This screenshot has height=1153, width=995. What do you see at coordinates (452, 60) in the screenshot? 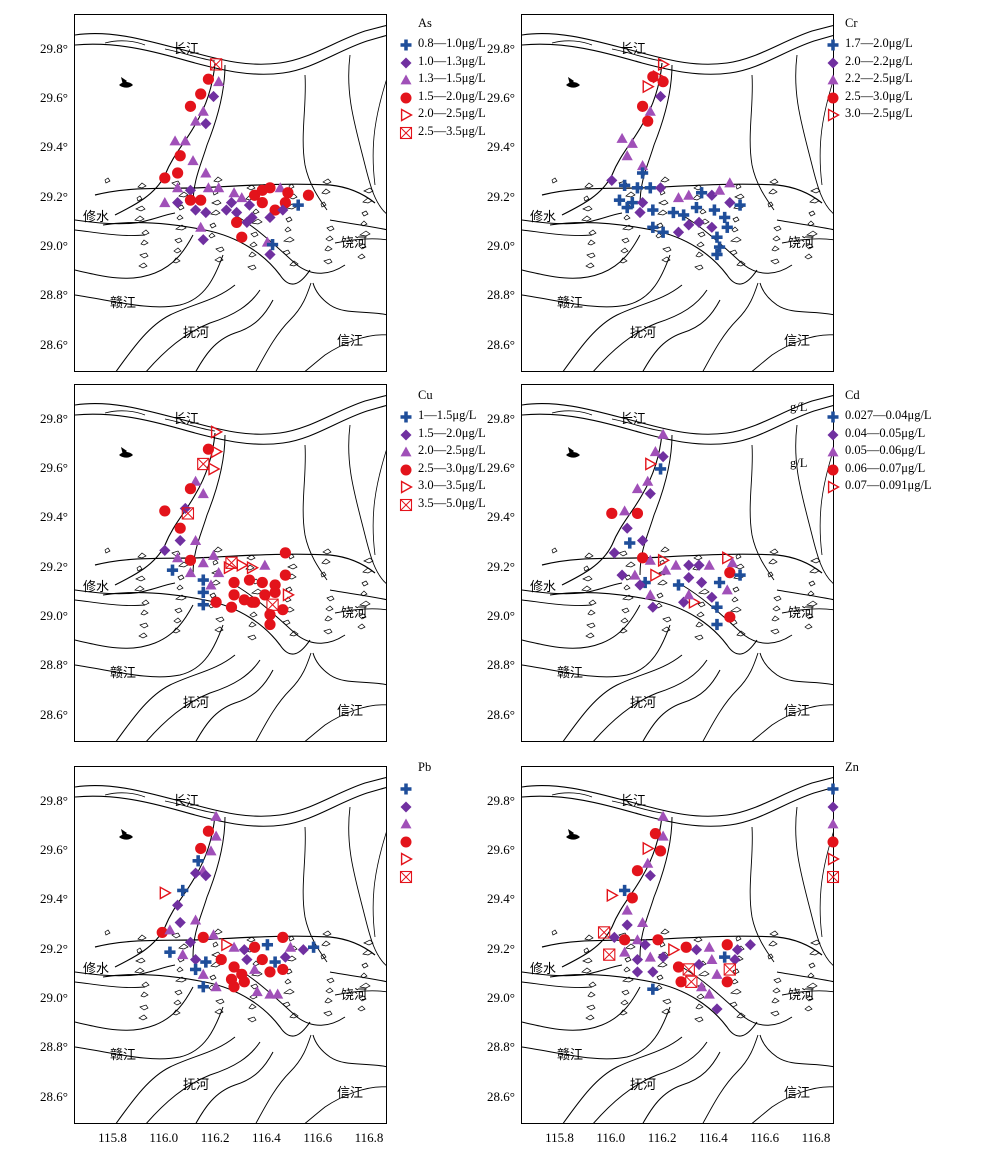
I see `legend-label: 1.0—1.3μg/L` at bounding box center [452, 60].